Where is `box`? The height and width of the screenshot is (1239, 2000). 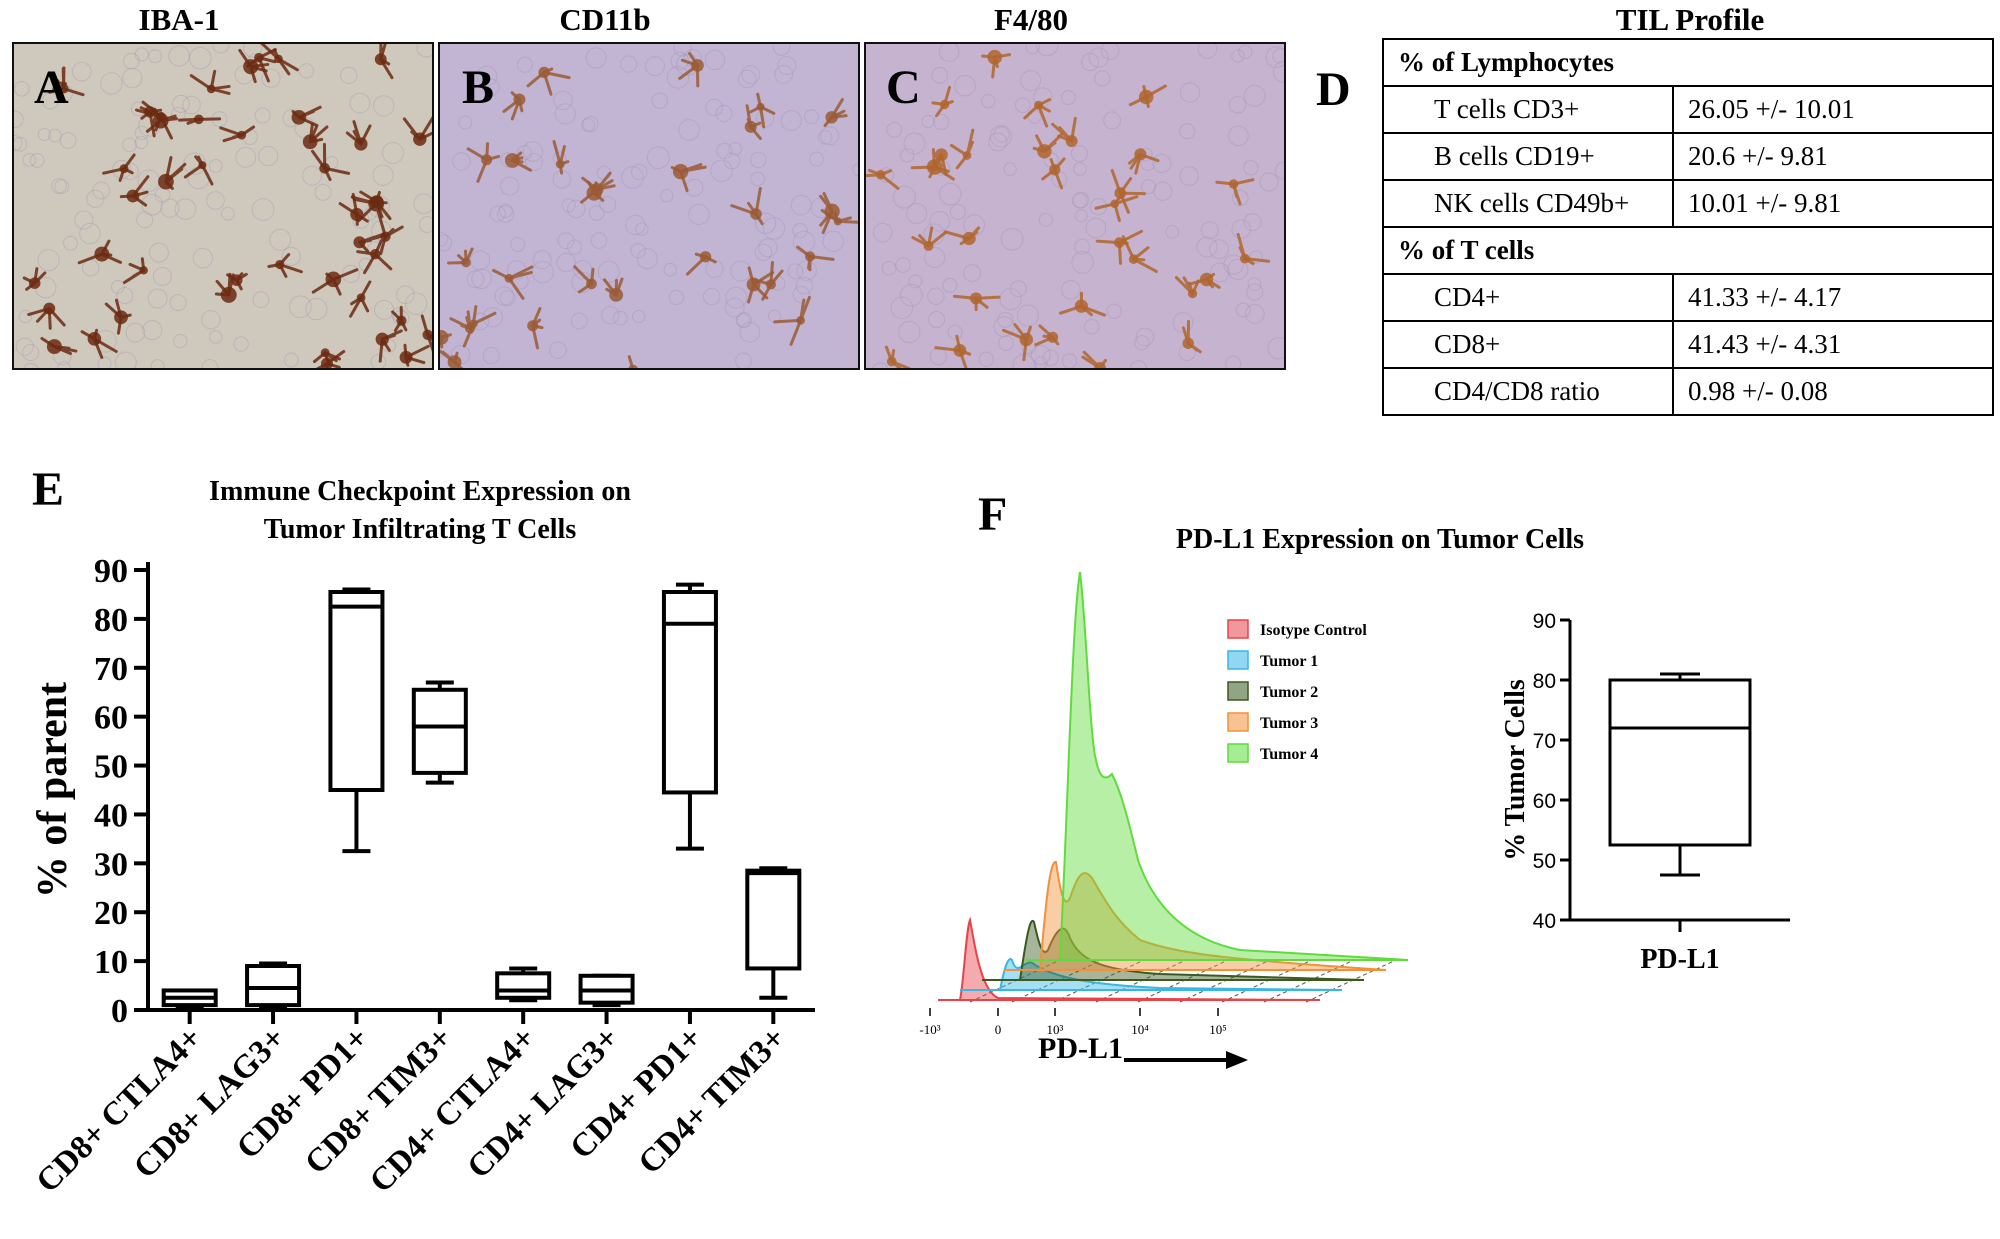
box is located at coordinates (273, 986).